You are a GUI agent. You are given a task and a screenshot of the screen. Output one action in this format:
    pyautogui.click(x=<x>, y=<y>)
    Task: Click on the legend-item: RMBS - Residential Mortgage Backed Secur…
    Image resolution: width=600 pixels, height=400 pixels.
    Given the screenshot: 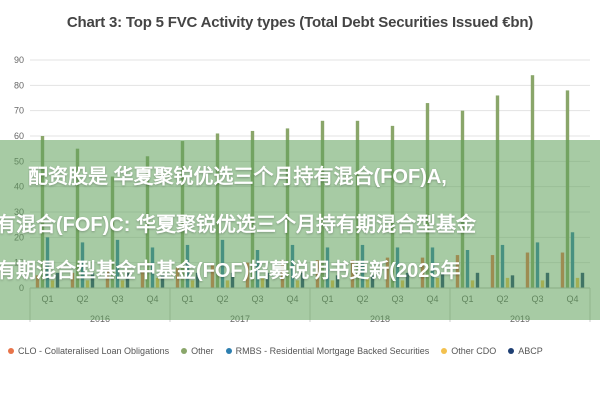 What is the action you would take?
    pyautogui.click(x=327, y=351)
    